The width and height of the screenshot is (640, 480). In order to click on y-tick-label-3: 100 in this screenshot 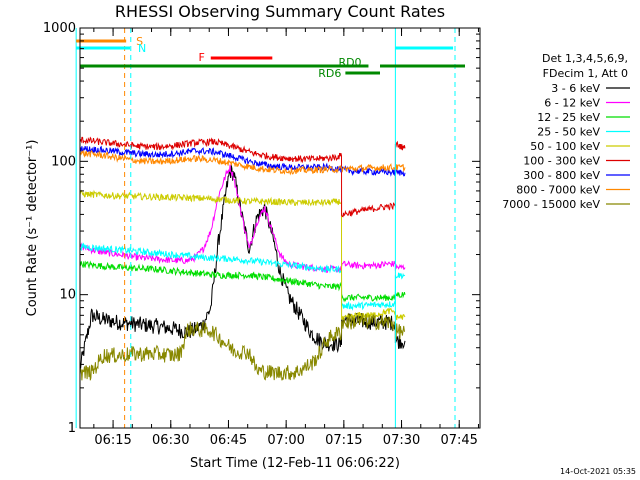, I will do `click(63, 161)`.